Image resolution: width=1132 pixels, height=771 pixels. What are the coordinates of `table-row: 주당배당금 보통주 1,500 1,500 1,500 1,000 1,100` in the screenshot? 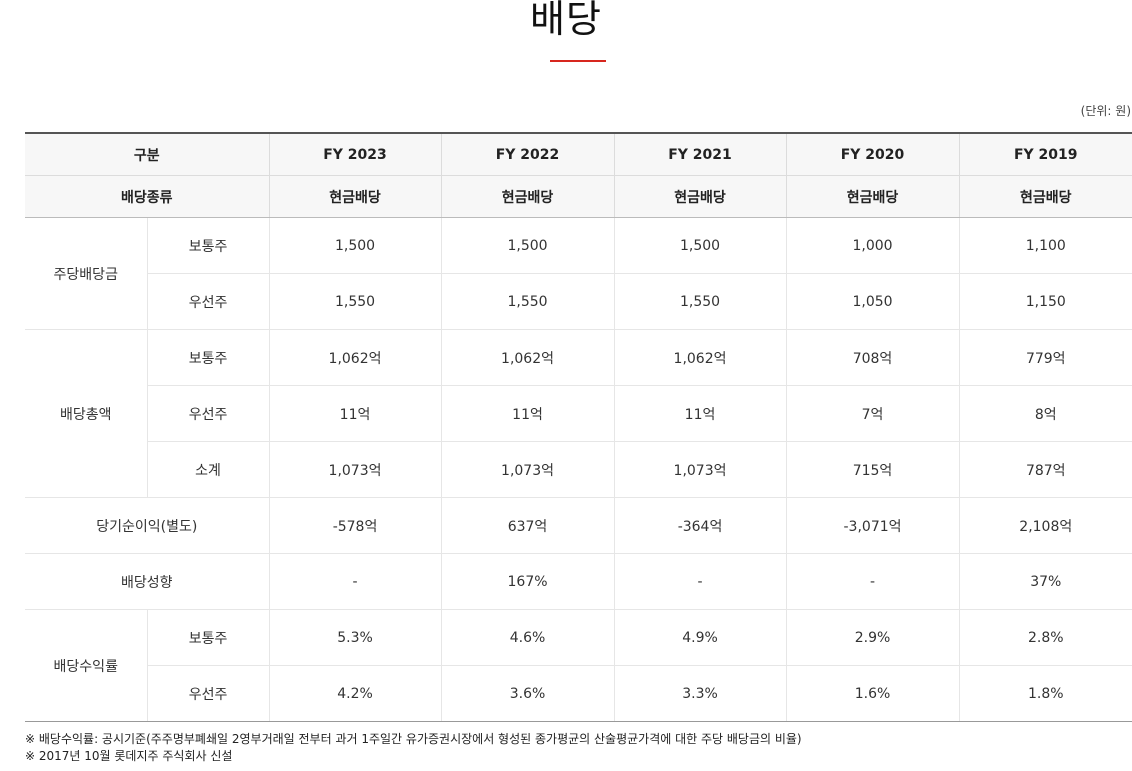 It's located at (578, 273).